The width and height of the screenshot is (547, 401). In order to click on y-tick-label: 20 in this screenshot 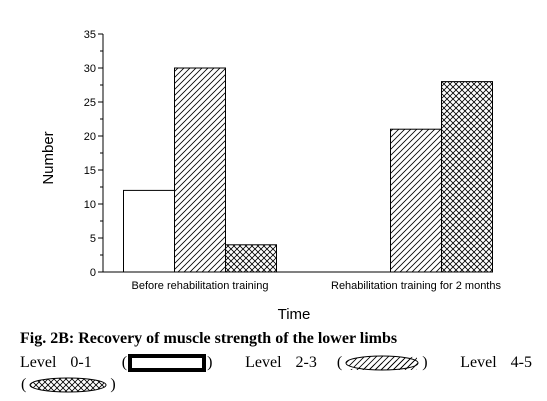, I will do `click(90, 137)`.